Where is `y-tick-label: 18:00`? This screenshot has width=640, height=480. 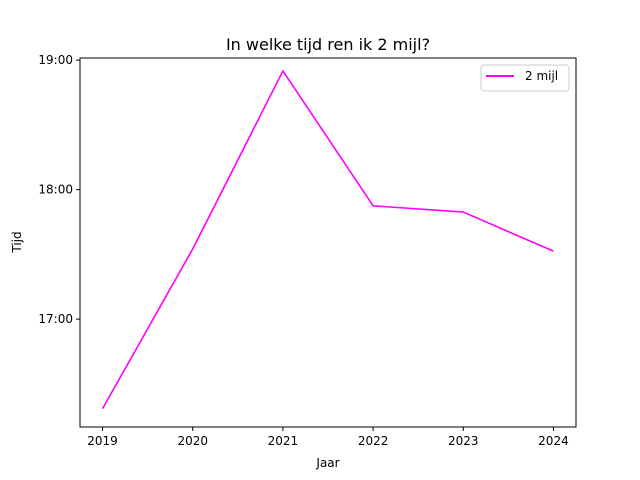
y-tick-label: 18:00 is located at coordinates (55, 190).